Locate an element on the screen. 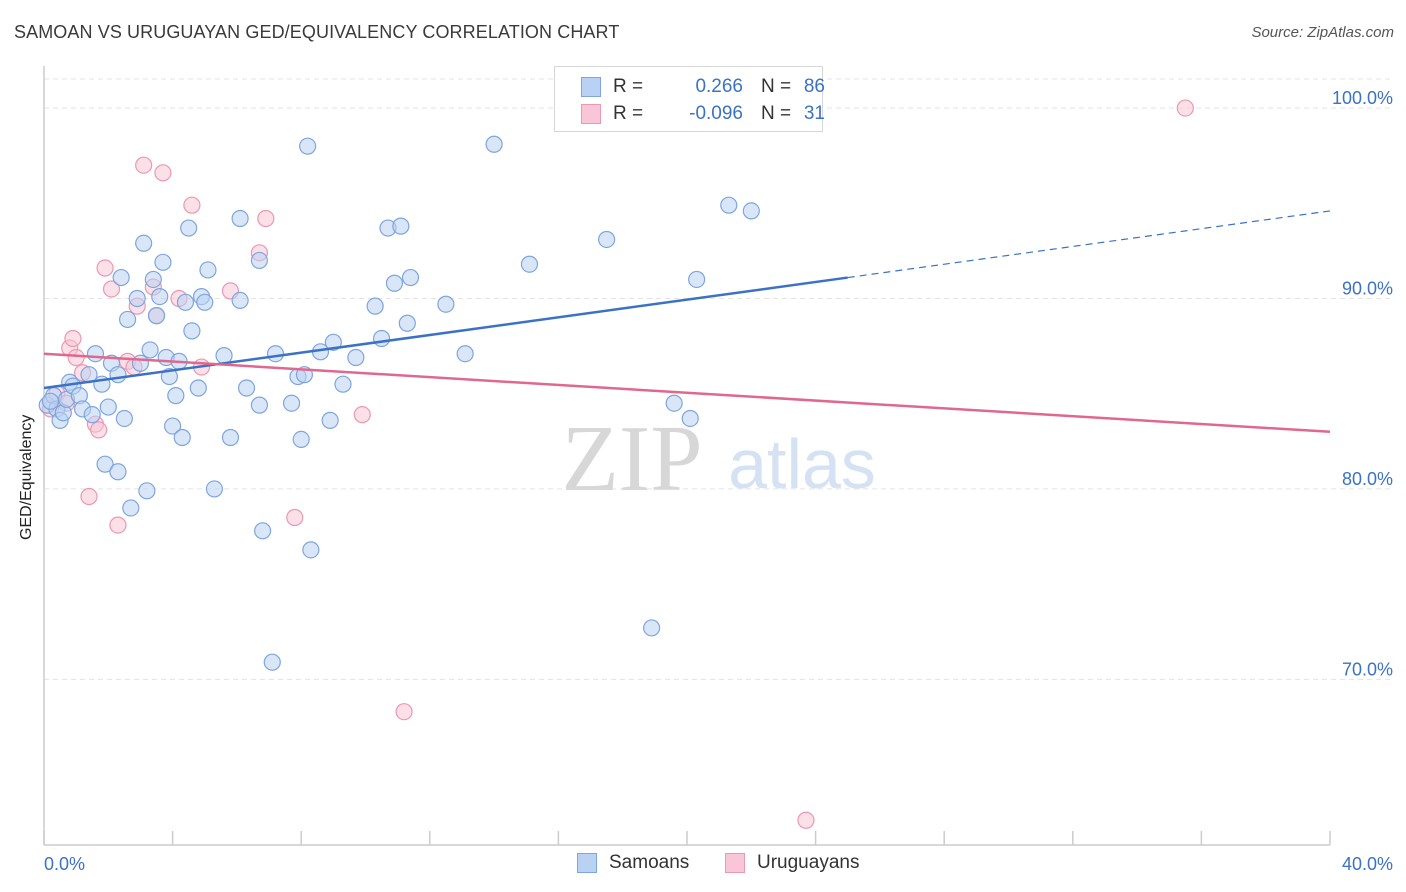 The image size is (1406, 892). correlation-legend: R = 0.266 N = 86 R = -0.096 N = 31 is located at coordinates (689, 99).